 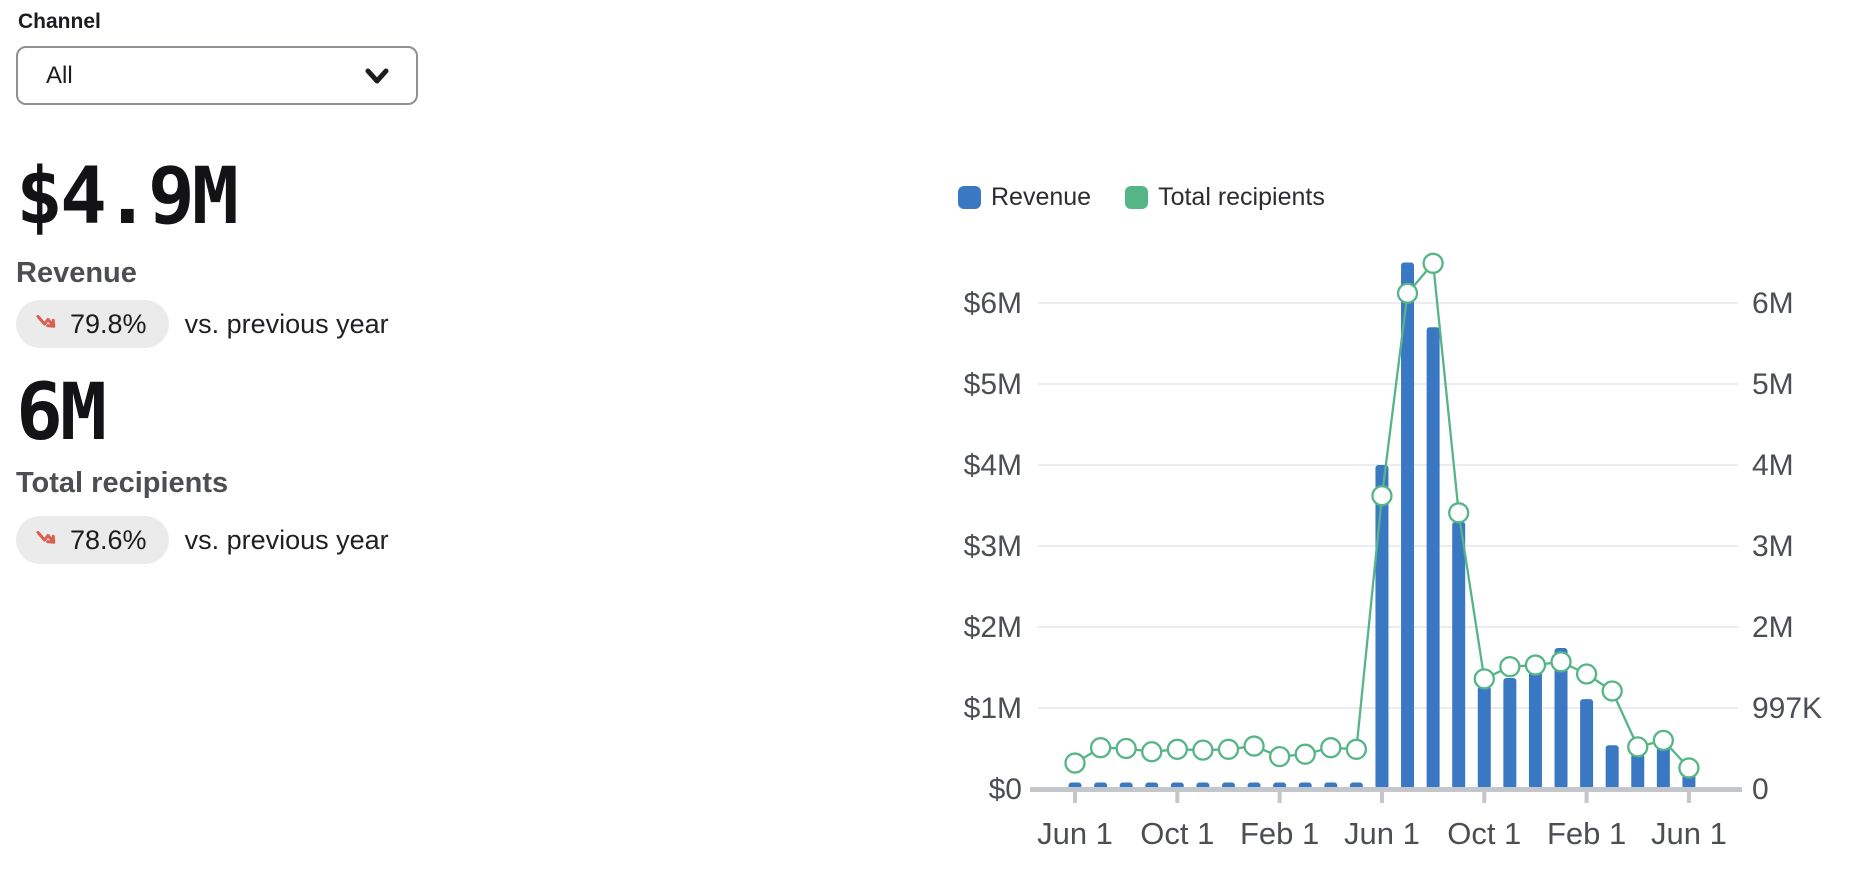 What do you see at coordinates (108, 323) in the screenshot?
I see `revenue-delta-value: 79.8%` at bounding box center [108, 323].